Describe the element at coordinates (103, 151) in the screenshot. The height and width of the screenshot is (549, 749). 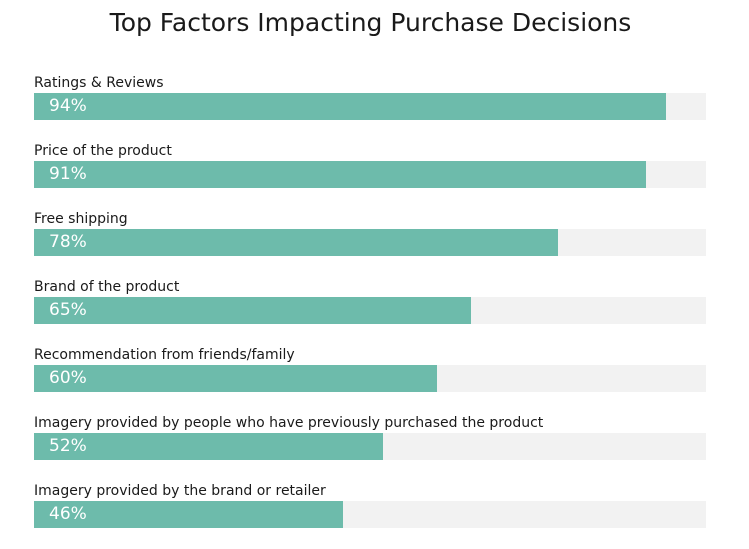
I see `category-label: Price of the product` at that location.